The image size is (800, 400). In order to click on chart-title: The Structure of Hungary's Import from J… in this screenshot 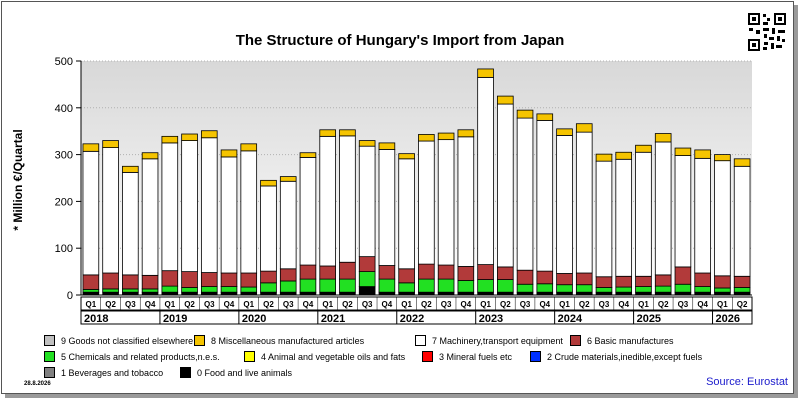, I will do `click(400, 40)`.